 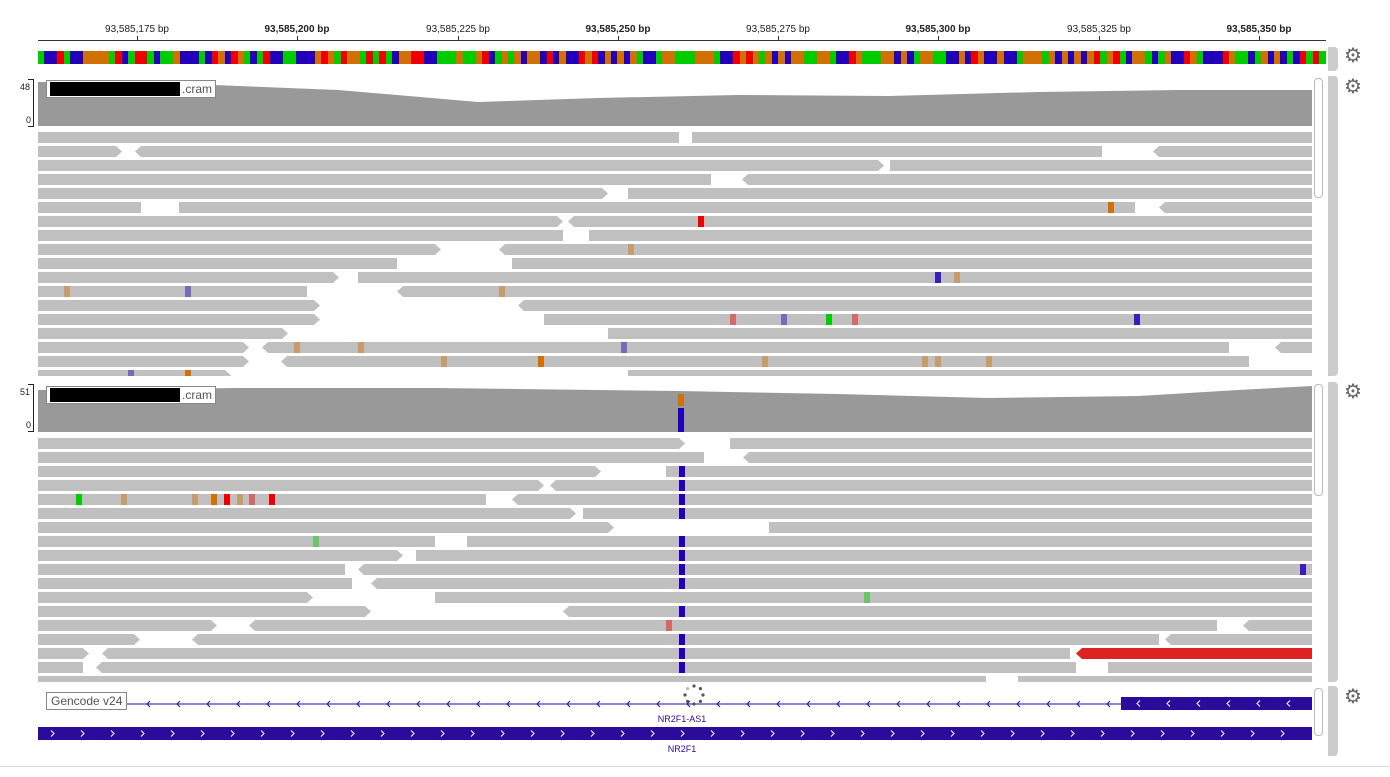 I want to click on annotation-track, so click(x=675, y=721).